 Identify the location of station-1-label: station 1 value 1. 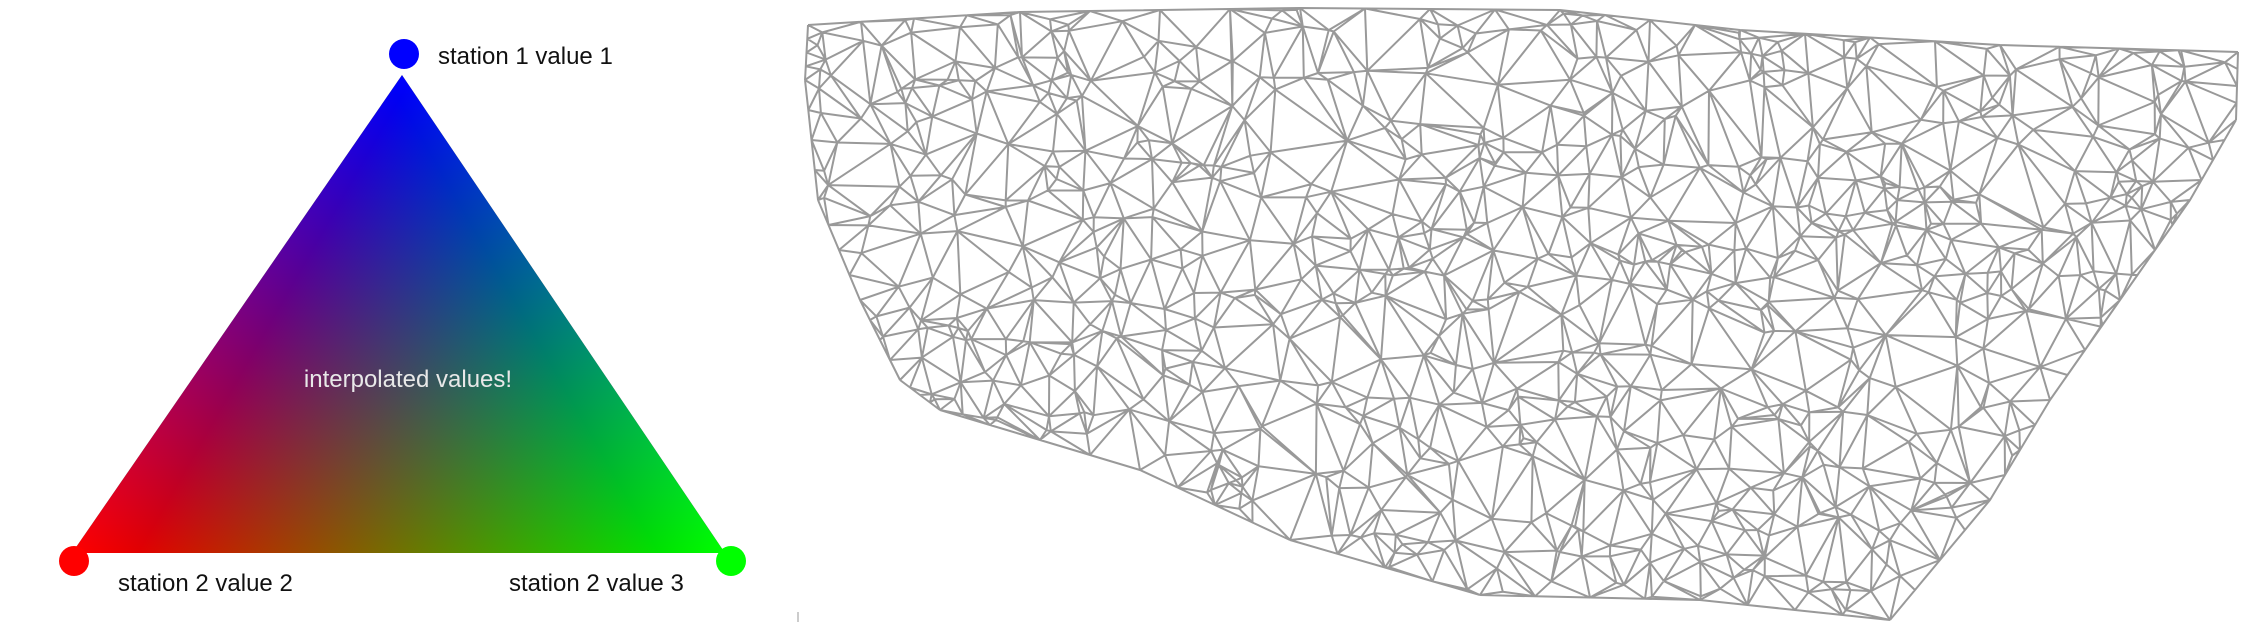
(525, 56).